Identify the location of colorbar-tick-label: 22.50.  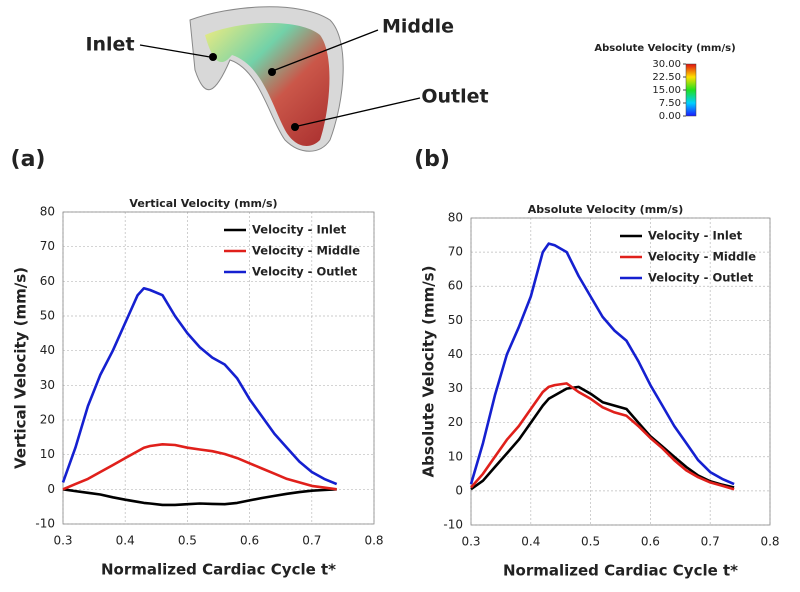
(666, 77).